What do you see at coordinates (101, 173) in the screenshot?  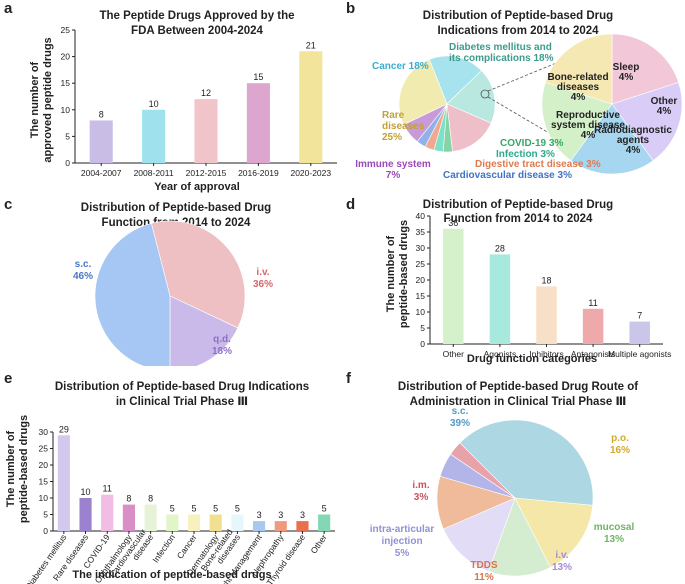 I see `x-tick-label-2004-2007: 2004-2007` at bounding box center [101, 173].